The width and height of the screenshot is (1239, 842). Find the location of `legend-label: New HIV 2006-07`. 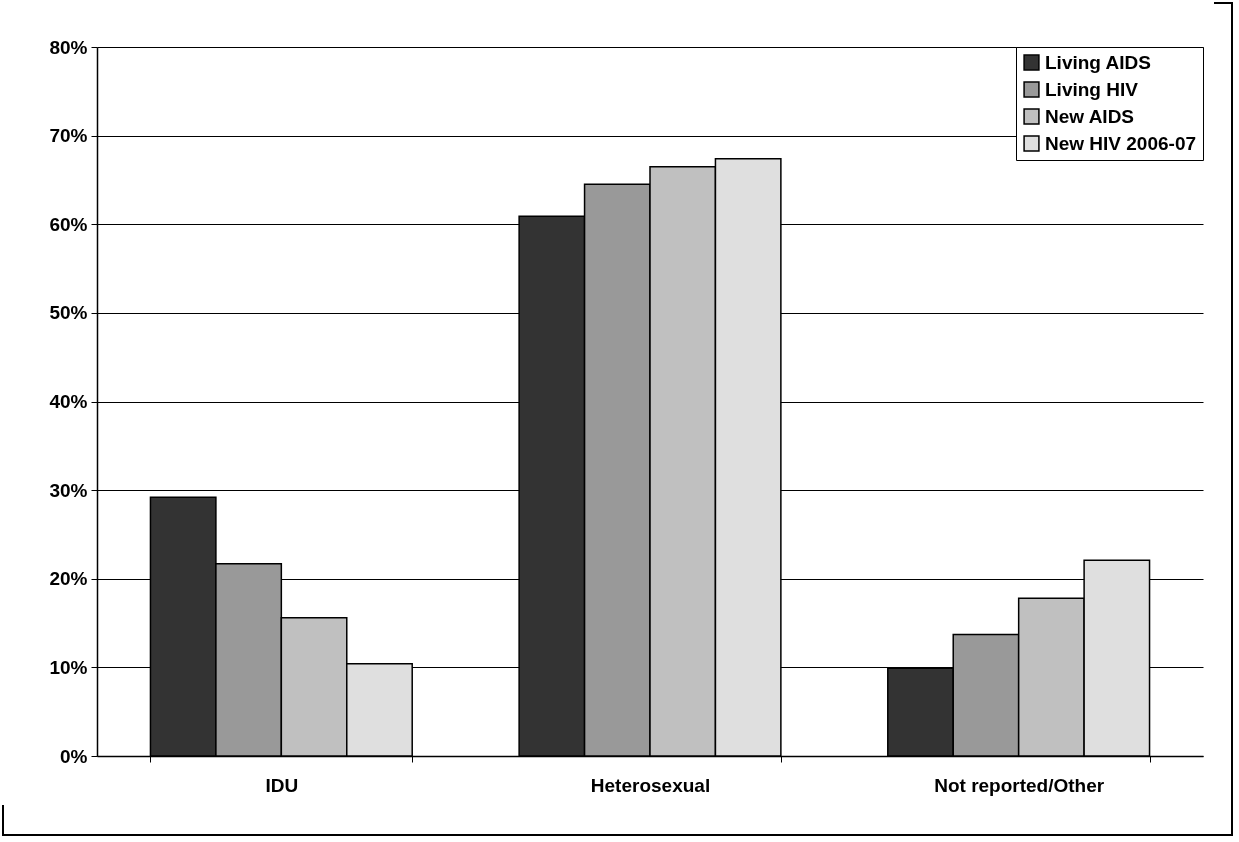

legend-label: New HIV 2006-07 is located at coordinates (1121, 143).